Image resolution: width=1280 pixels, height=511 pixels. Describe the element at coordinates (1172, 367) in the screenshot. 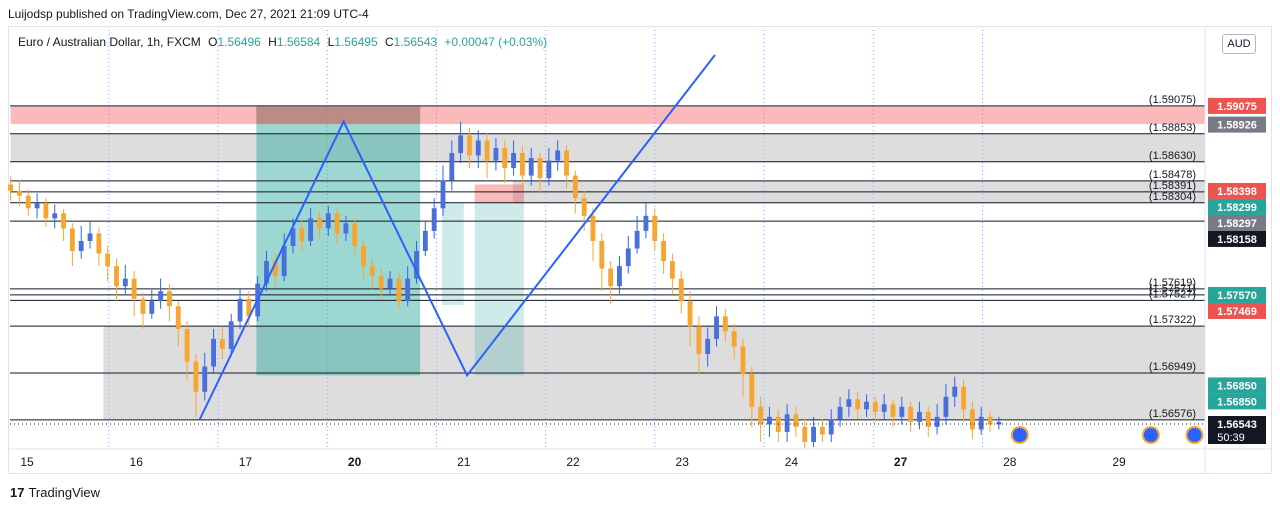

I see `level-label: (1.56949)` at that location.